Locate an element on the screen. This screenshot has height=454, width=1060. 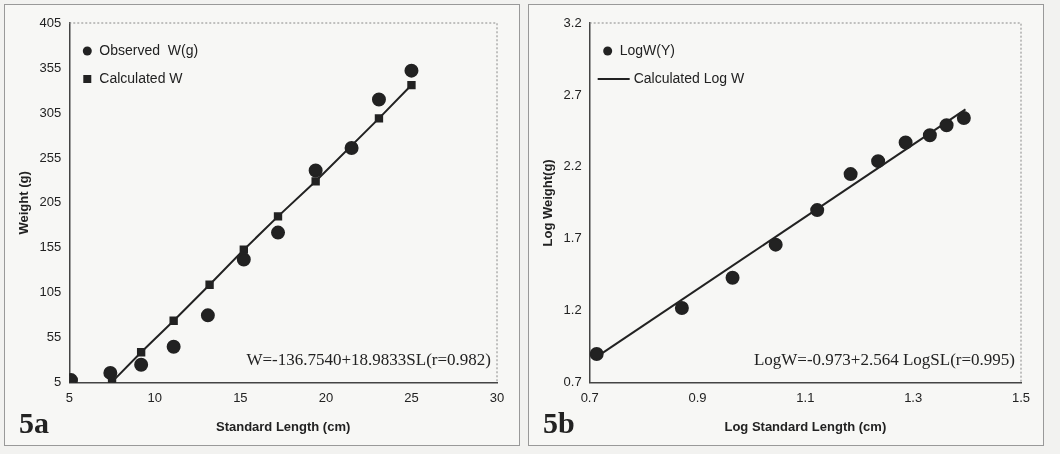
legend-label: Calculated W is located at coordinates (141, 77).